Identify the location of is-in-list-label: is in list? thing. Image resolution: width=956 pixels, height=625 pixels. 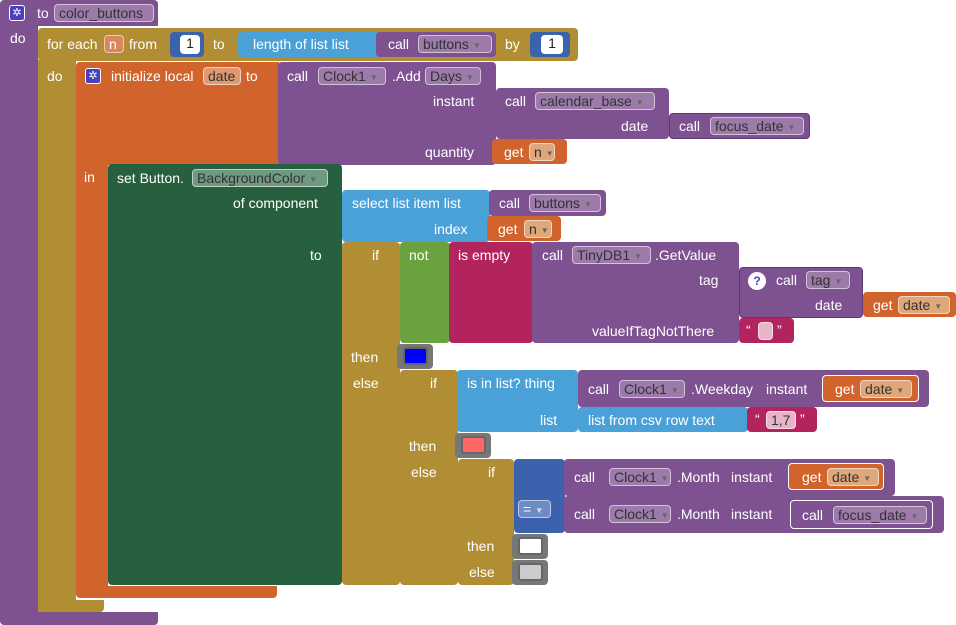
(511, 383).